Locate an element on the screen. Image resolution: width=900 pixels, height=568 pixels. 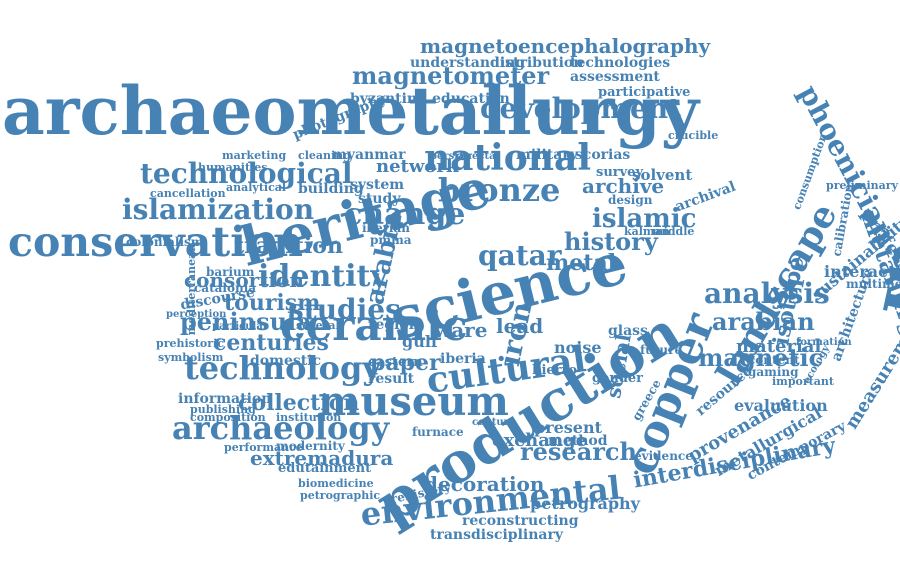
word-magnetic: magnetic is located at coordinates (761, 357).